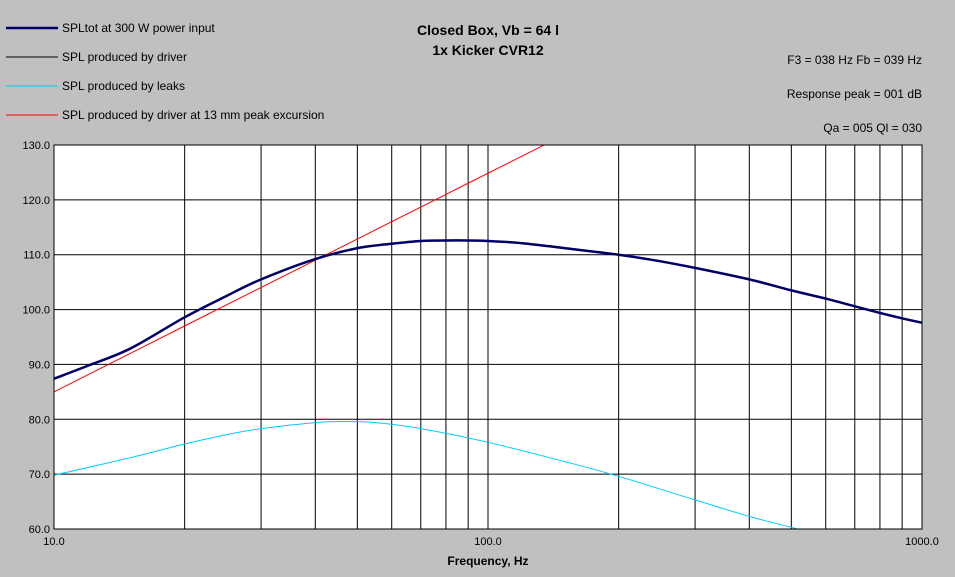  I want to click on x-tick-label: 10.0, so click(53, 542).